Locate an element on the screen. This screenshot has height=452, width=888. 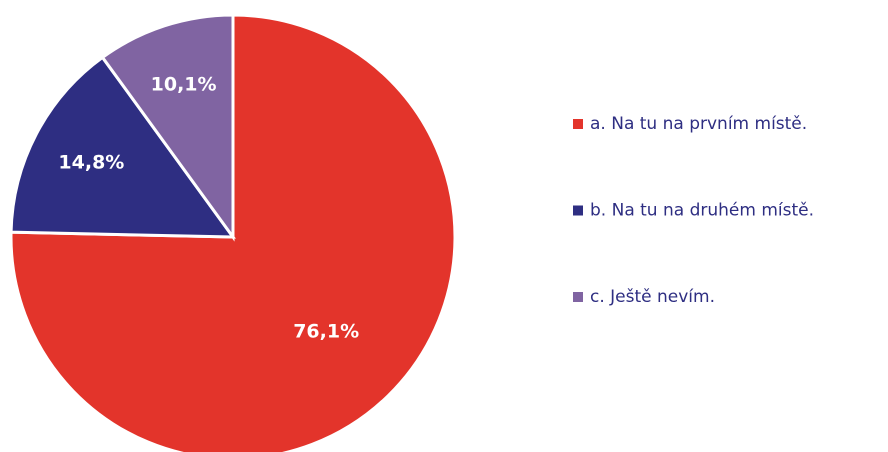
legend-label: b. Na tu na druhém místě. is located at coordinates (702, 211).